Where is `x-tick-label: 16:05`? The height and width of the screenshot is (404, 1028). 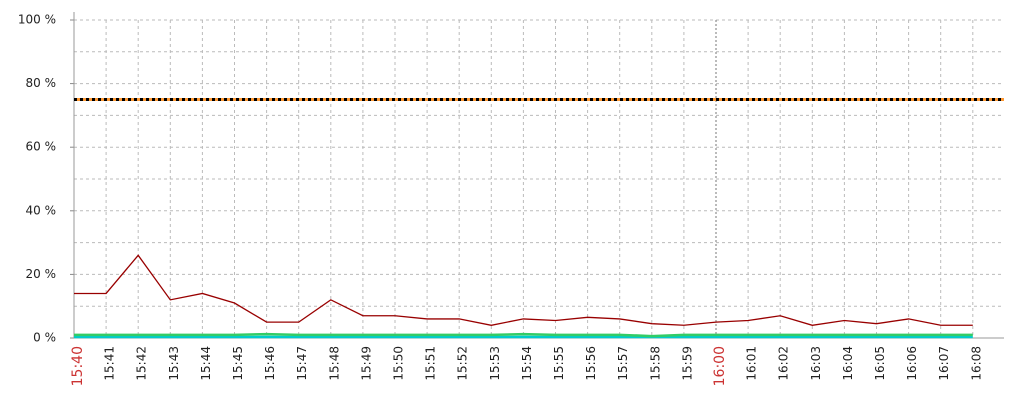
x-tick-label: 16:05 is located at coordinates (880, 363).